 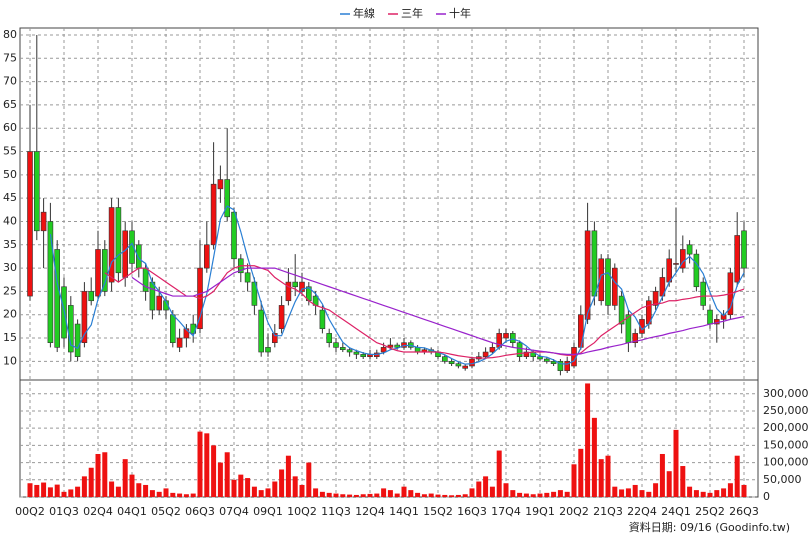 What do you see at coordinates (506, 511) in the screenshot?
I see `x-tick-label: 17Q4` at bounding box center [506, 511].